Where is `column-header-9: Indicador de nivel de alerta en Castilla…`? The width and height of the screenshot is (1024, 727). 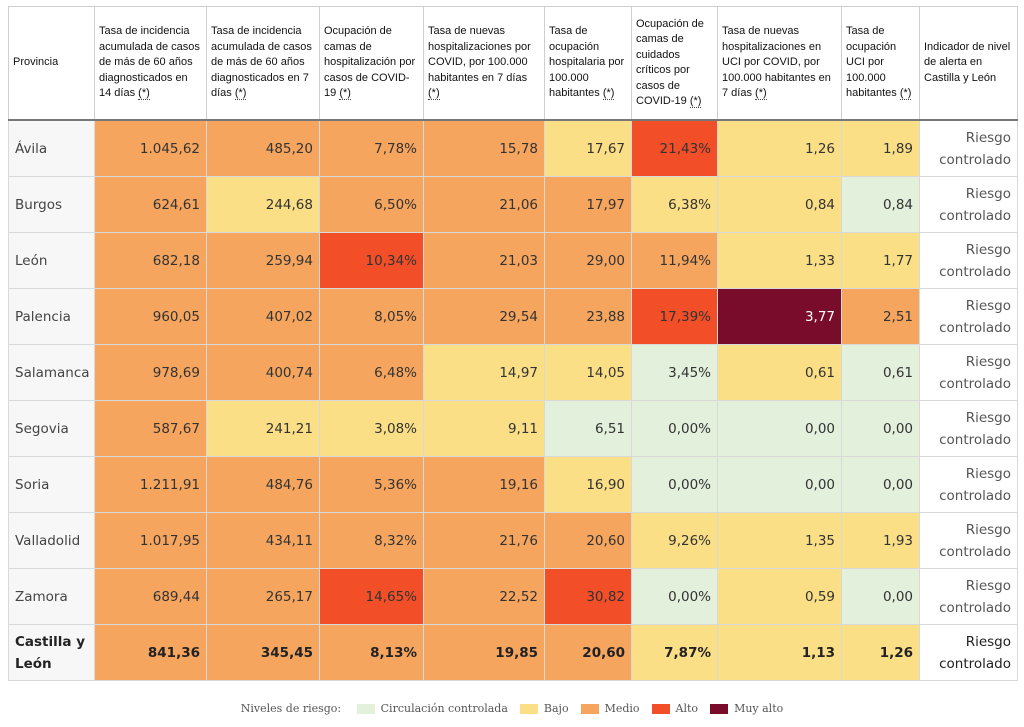
column-header-9: Indicador de nivel de alerta en Castilla… is located at coordinates (968, 63).